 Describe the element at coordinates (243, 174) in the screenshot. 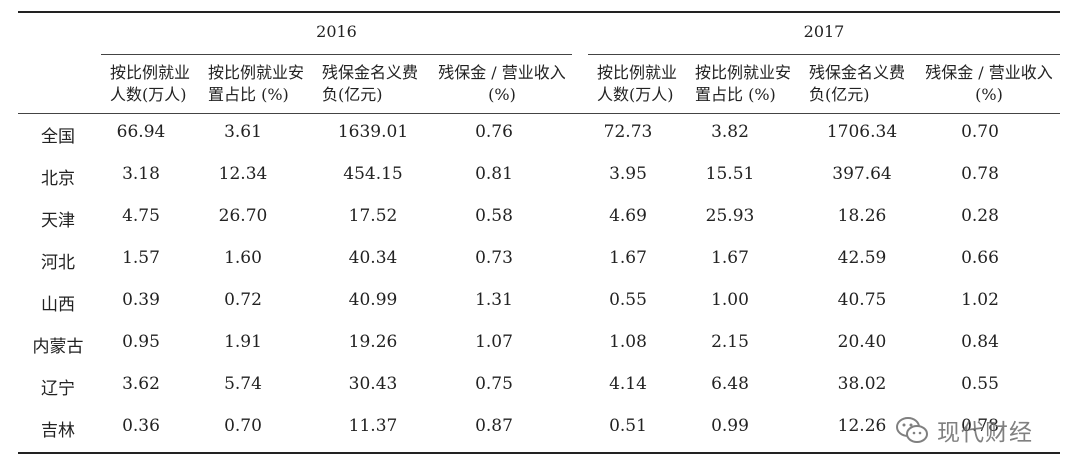

I see `table-cell: 12.34` at that location.